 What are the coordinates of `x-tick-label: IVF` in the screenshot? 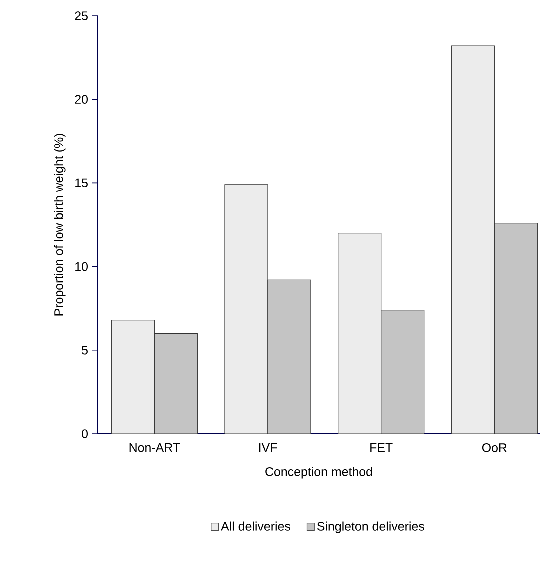 It's located at (268, 448).